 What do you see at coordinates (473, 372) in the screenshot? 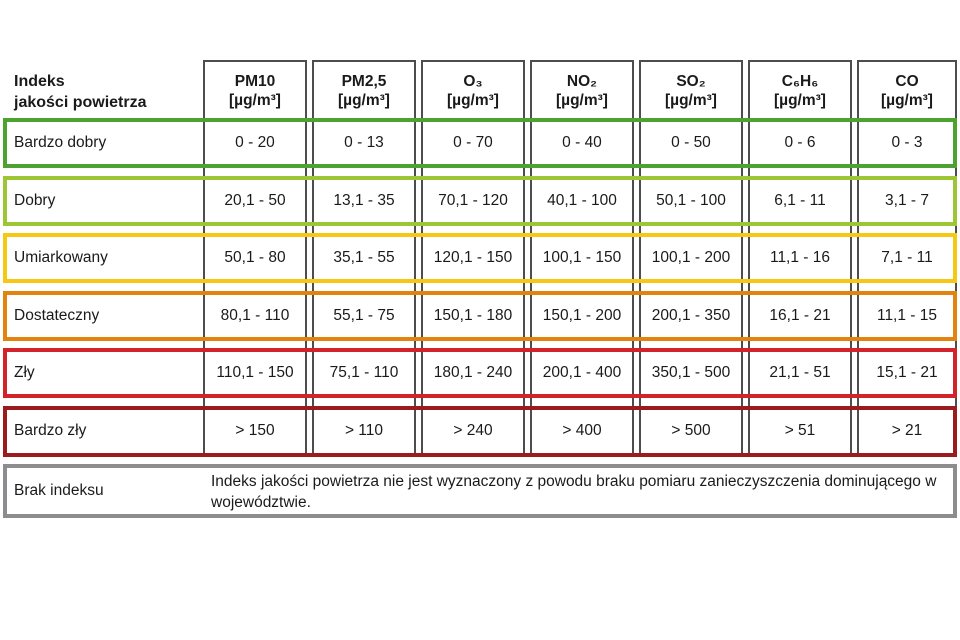
I see `cell-zly-o3: 180,1 - 240` at bounding box center [473, 372].